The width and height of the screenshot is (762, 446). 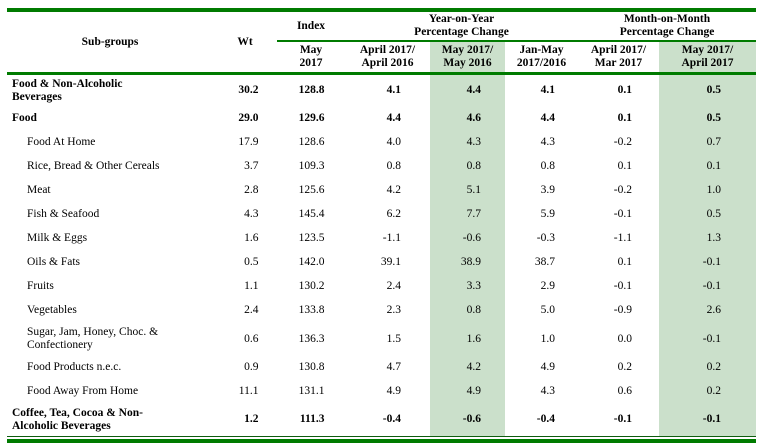 What do you see at coordinates (618, 263) in the screenshot?
I see `mom-apr17-mar17-cell: 0.1` at bounding box center [618, 263].